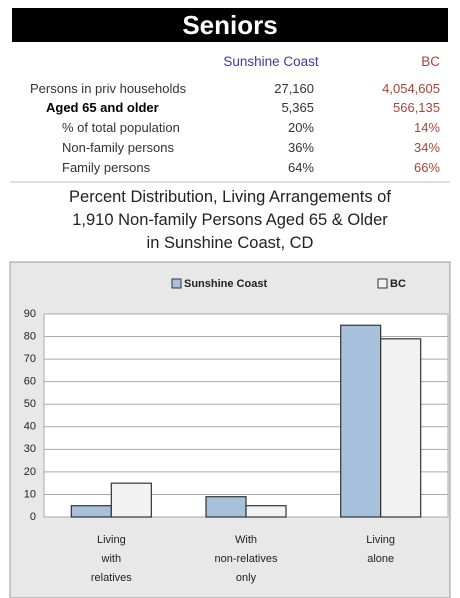 This screenshot has height=598, width=460. Describe the element at coordinates (294, 88) in the screenshot. I see `cell: 27,160` at that location.